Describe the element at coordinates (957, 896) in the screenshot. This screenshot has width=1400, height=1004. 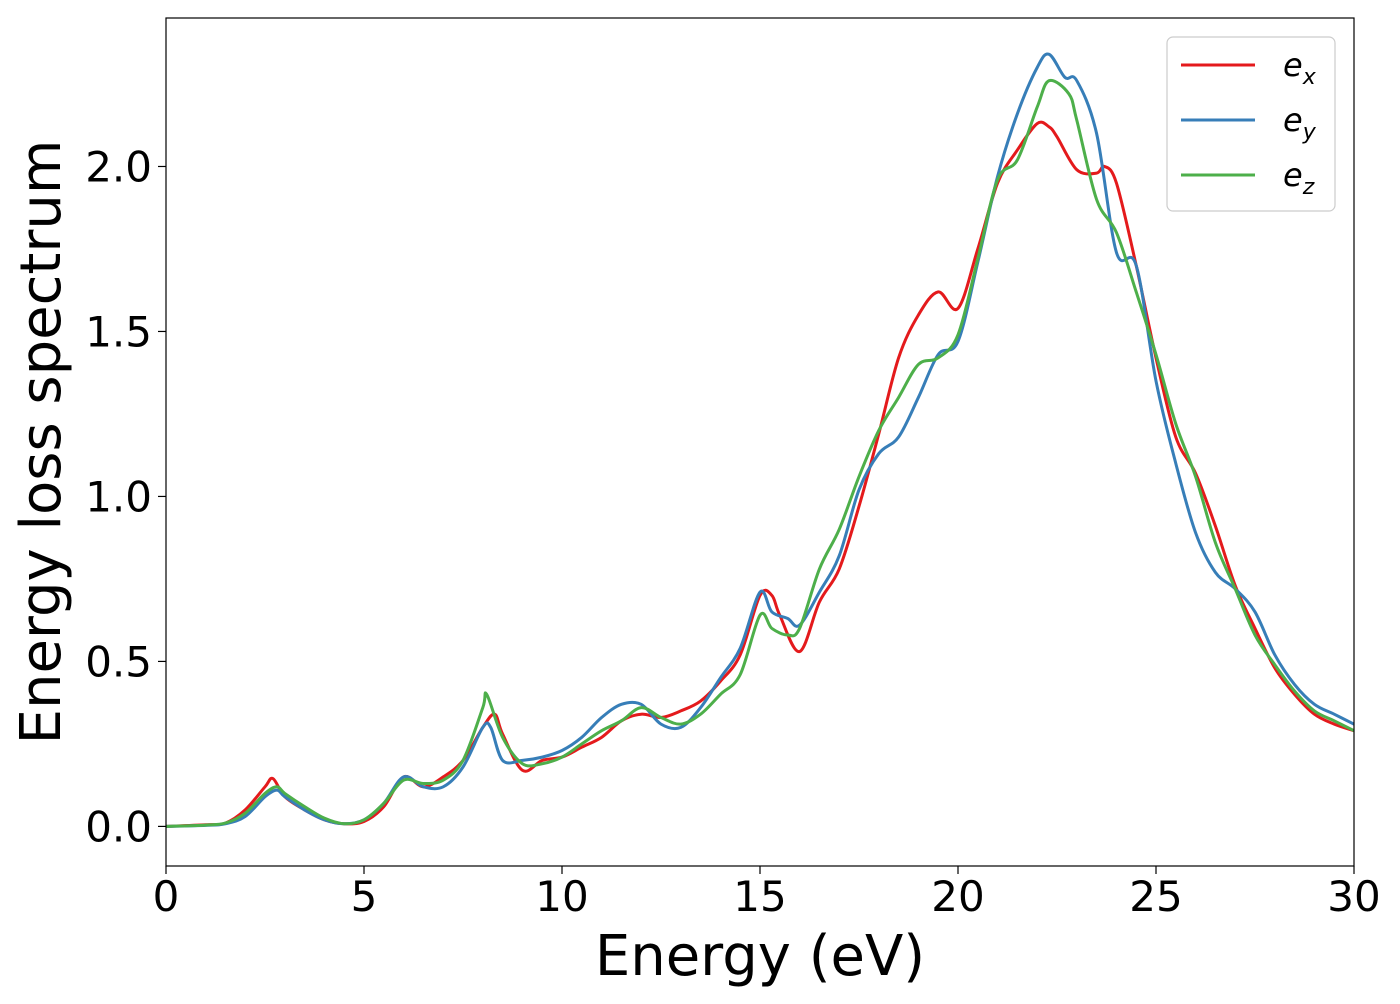
I see `x-tick-label: 20` at that location.